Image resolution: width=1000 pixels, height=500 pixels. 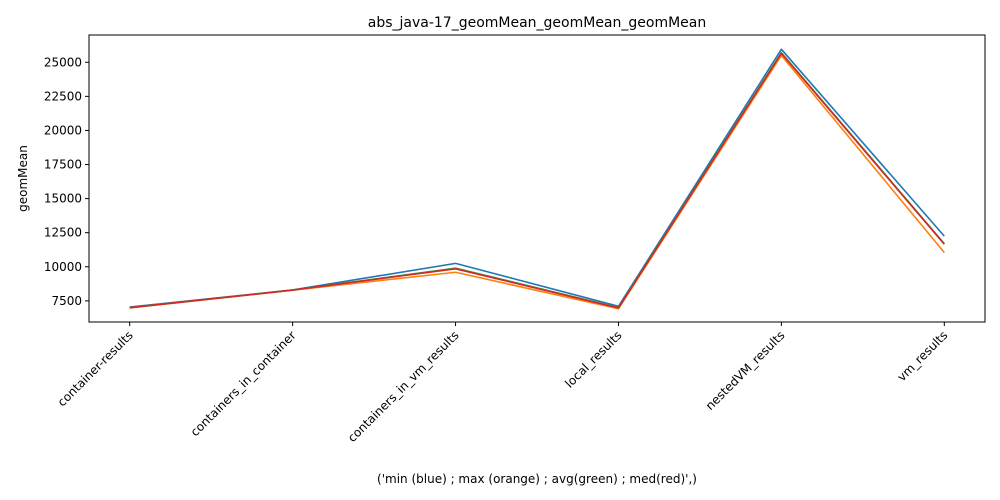 I want to click on y-tick-label: 17500, so click(x=63, y=165).